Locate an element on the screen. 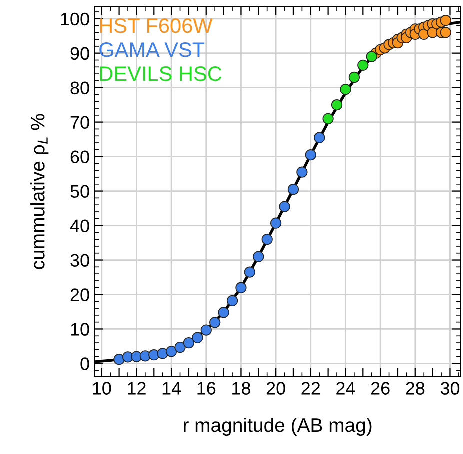 The width and height of the screenshot is (463, 454). y-tick-label: 10 is located at coordinates (80, 329).